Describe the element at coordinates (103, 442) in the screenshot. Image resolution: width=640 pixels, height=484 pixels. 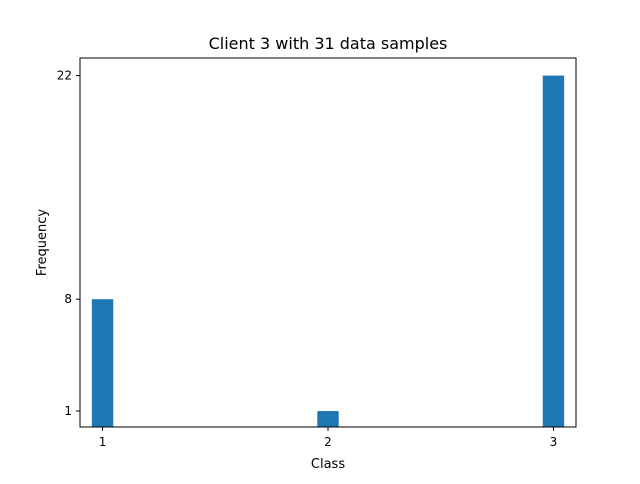
I see `x-tick-label: 1` at that location.